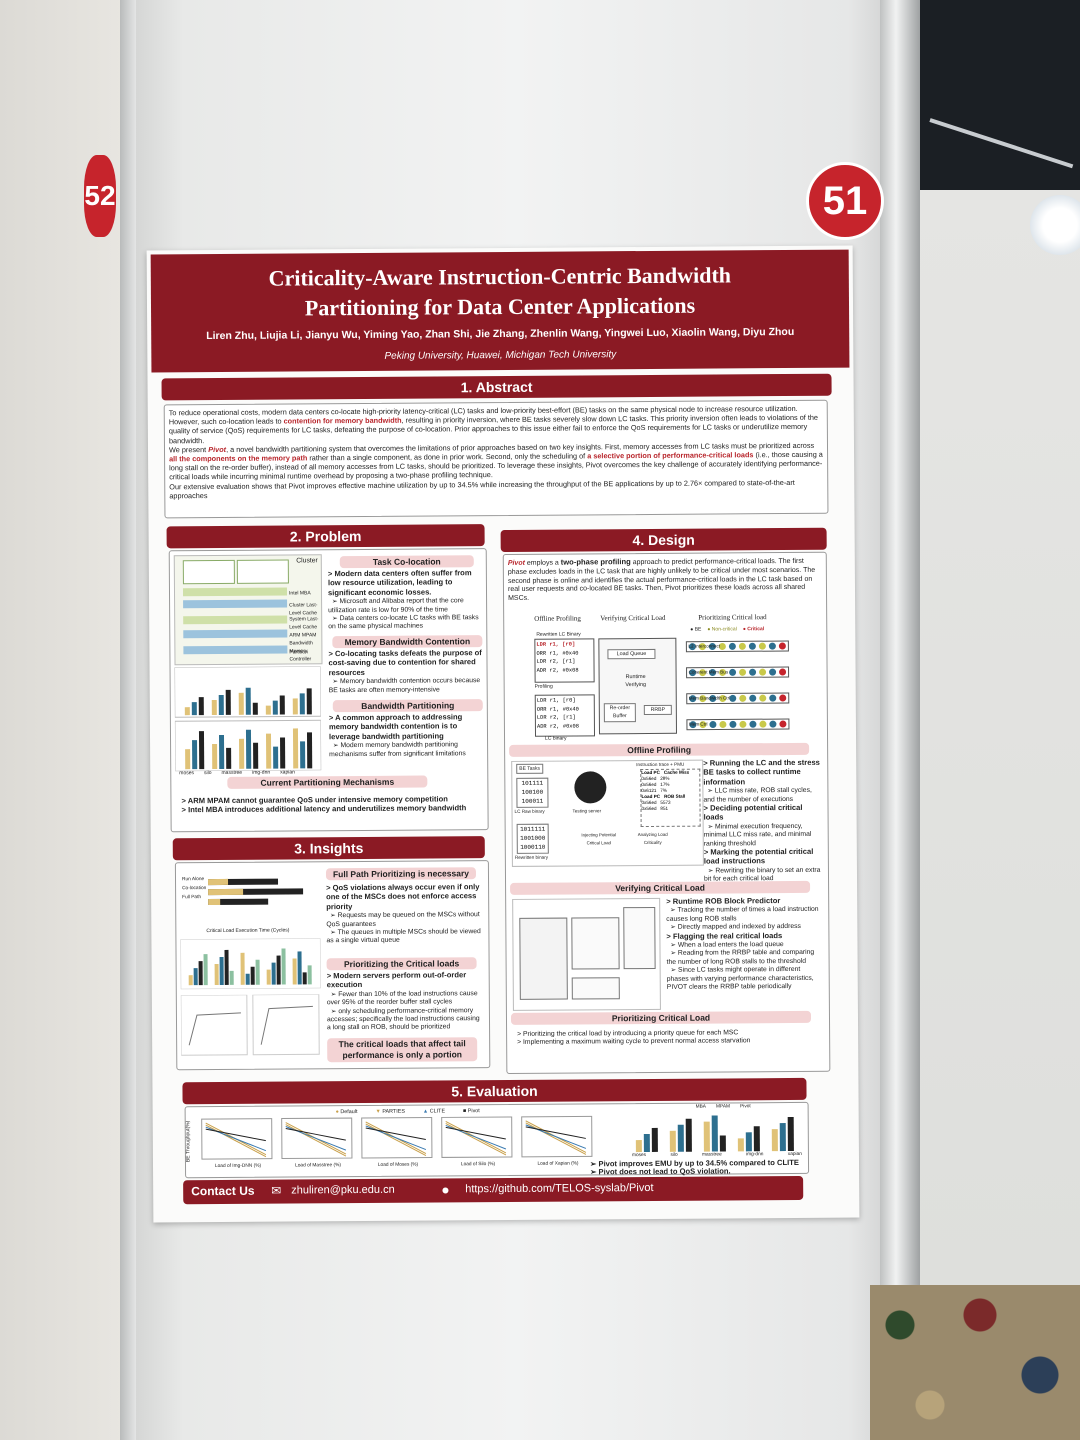  I want to click on right-wall, so click(1000, 740).